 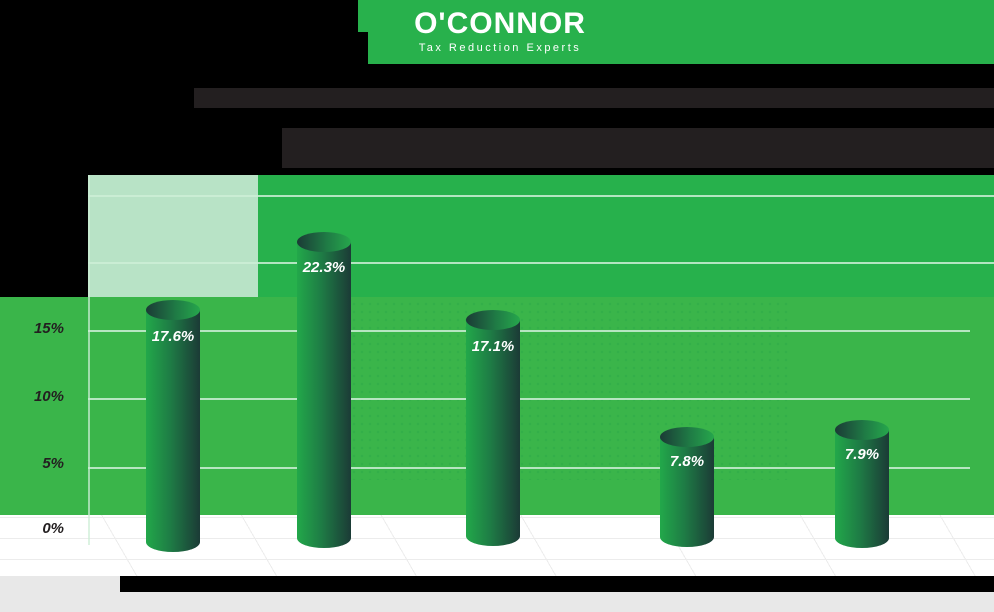 I want to click on y-tick-0: 0%, so click(x=53, y=528).